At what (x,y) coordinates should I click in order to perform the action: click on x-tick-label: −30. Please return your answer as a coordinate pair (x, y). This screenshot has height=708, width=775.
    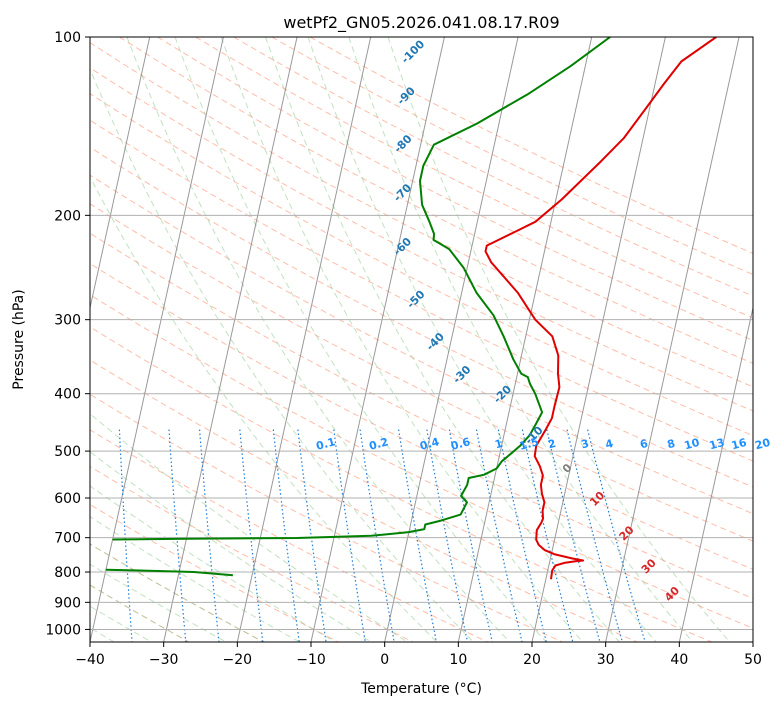
    Looking at the image, I should click on (164, 660).